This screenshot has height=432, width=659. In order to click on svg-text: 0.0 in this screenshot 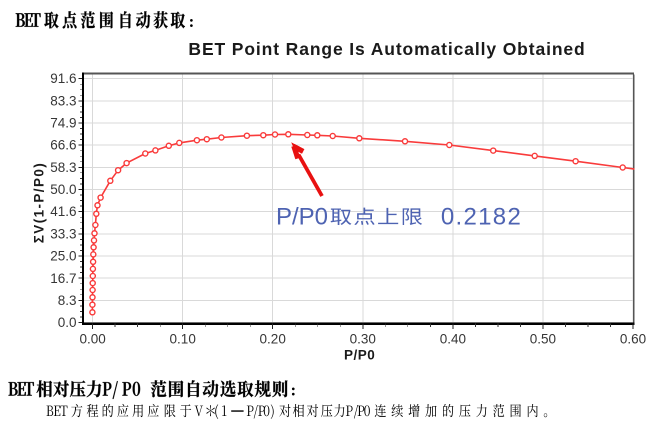, I will do `click(67, 322)`.